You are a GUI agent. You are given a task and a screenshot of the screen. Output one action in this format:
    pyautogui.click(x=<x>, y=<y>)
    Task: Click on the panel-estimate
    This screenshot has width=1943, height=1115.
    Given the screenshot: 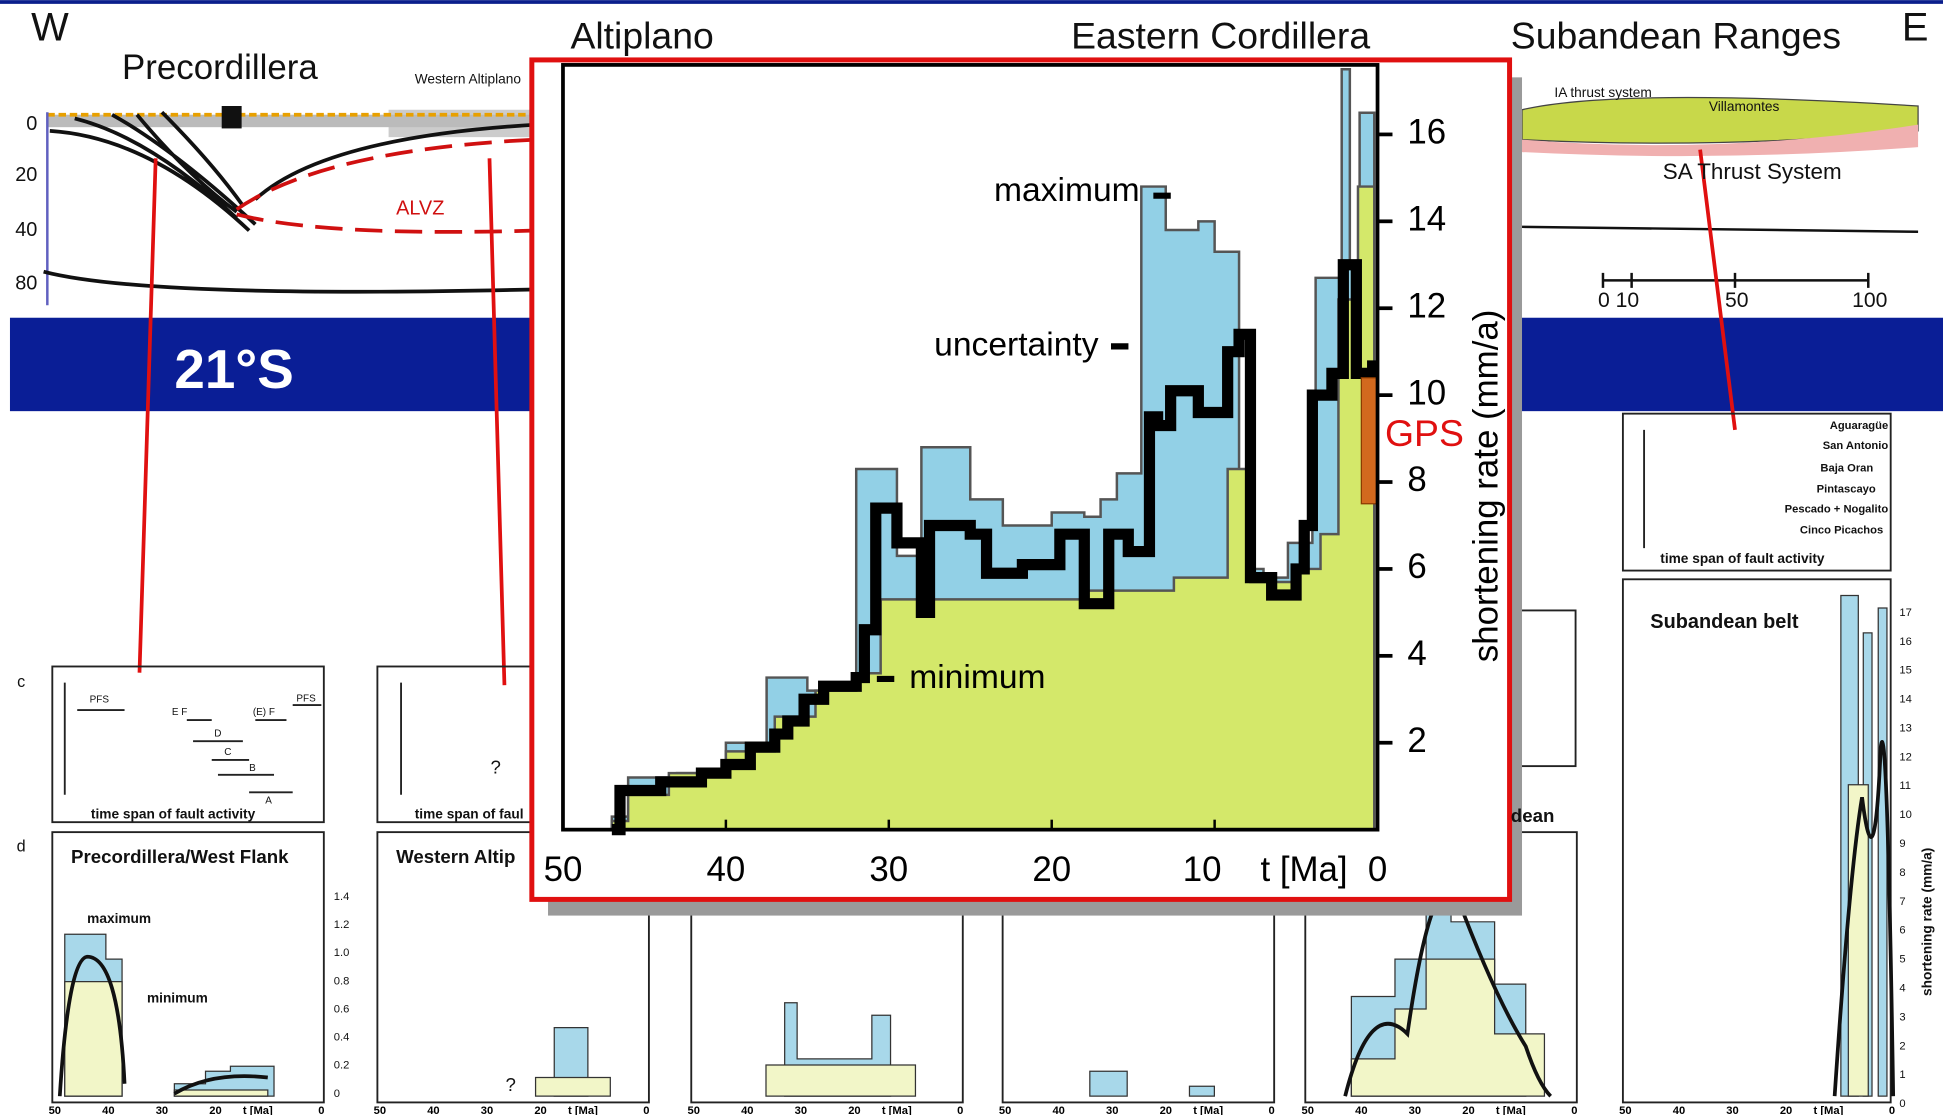 What is the action you would take?
    pyautogui.click(x=1864, y=918)
    